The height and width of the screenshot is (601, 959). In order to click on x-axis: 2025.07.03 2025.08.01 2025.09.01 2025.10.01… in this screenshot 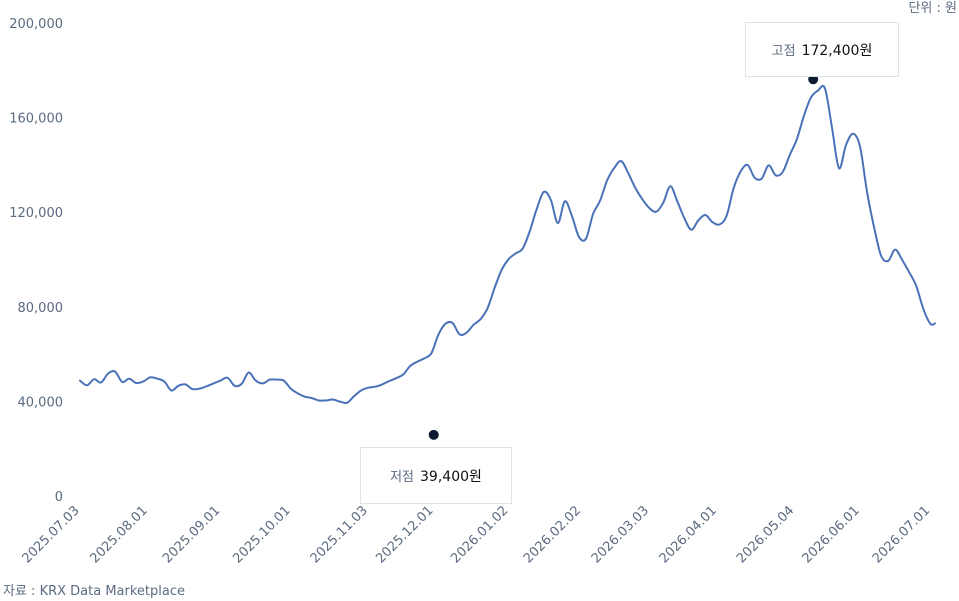, I will do `click(477, 534)`.